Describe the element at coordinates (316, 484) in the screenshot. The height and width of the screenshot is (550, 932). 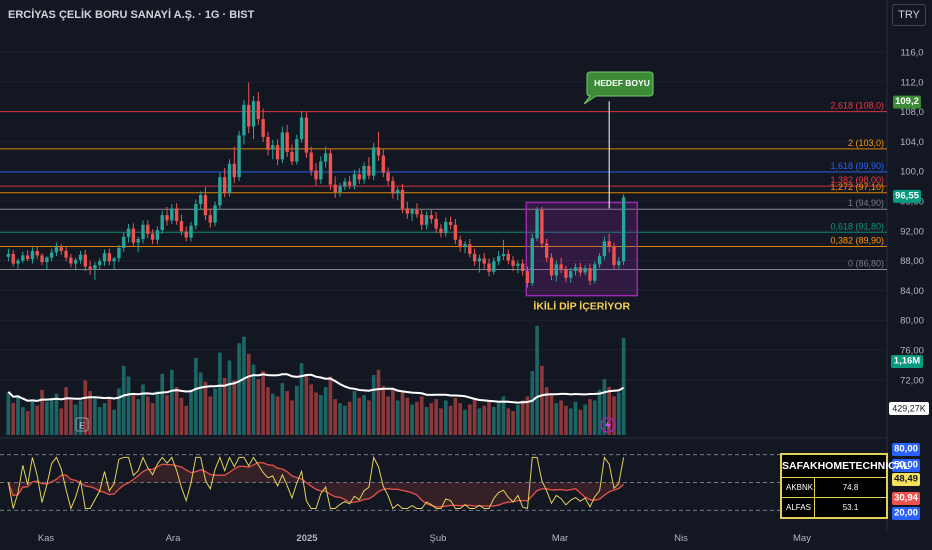
I see `osc-fill` at that location.